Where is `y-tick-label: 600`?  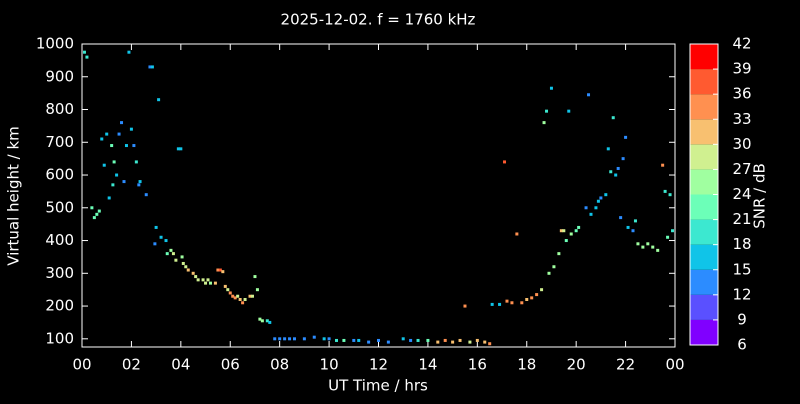
y-tick-label: 600 is located at coordinates (59, 175).